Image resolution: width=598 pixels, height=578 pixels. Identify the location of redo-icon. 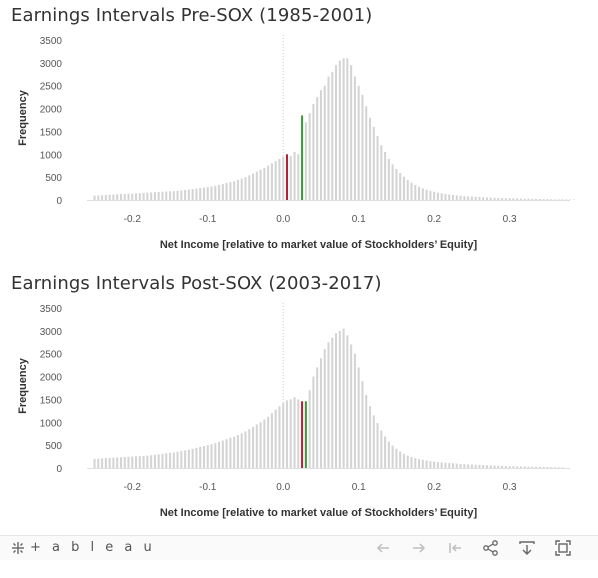
(419, 548).